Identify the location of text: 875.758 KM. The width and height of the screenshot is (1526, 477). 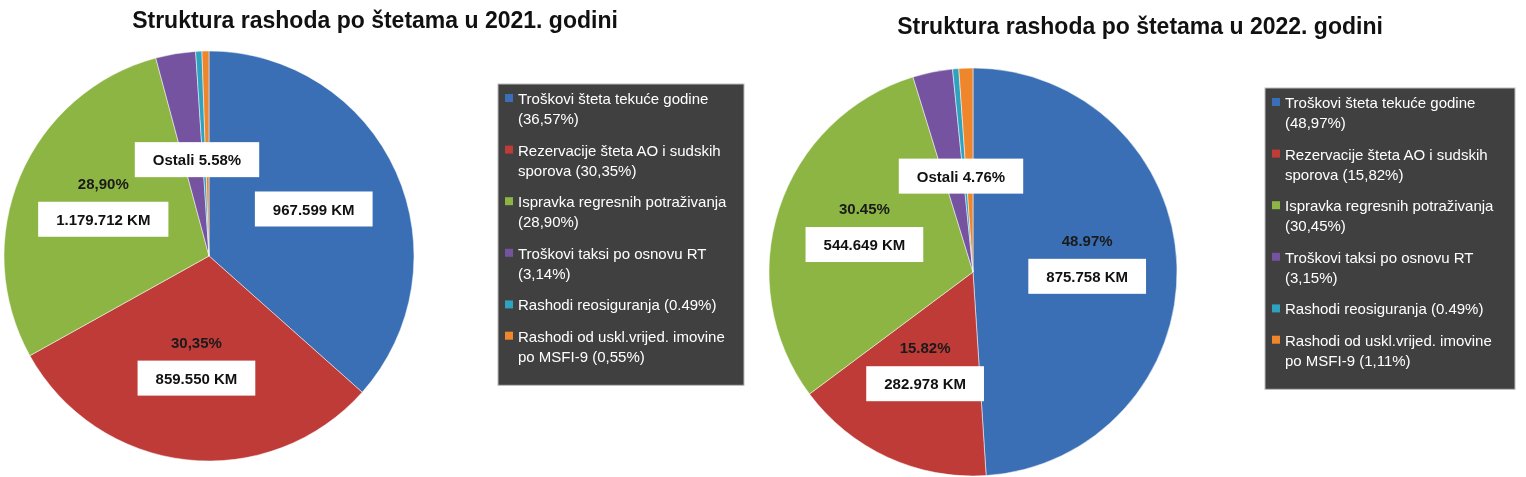
(1087, 276).